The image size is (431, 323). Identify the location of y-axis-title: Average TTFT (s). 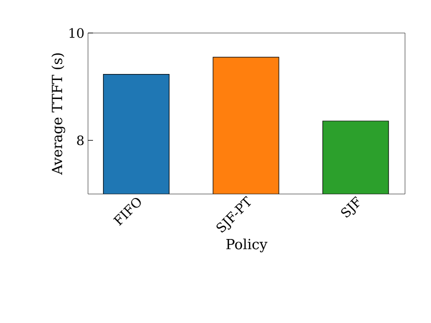
(58, 114).